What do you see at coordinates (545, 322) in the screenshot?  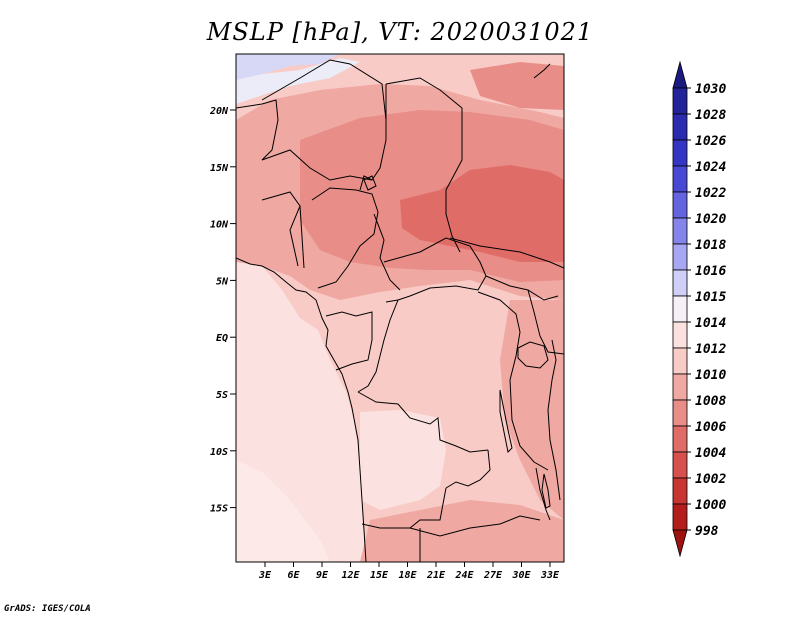 I see `border-uganda-kenya` at bounding box center [545, 322].